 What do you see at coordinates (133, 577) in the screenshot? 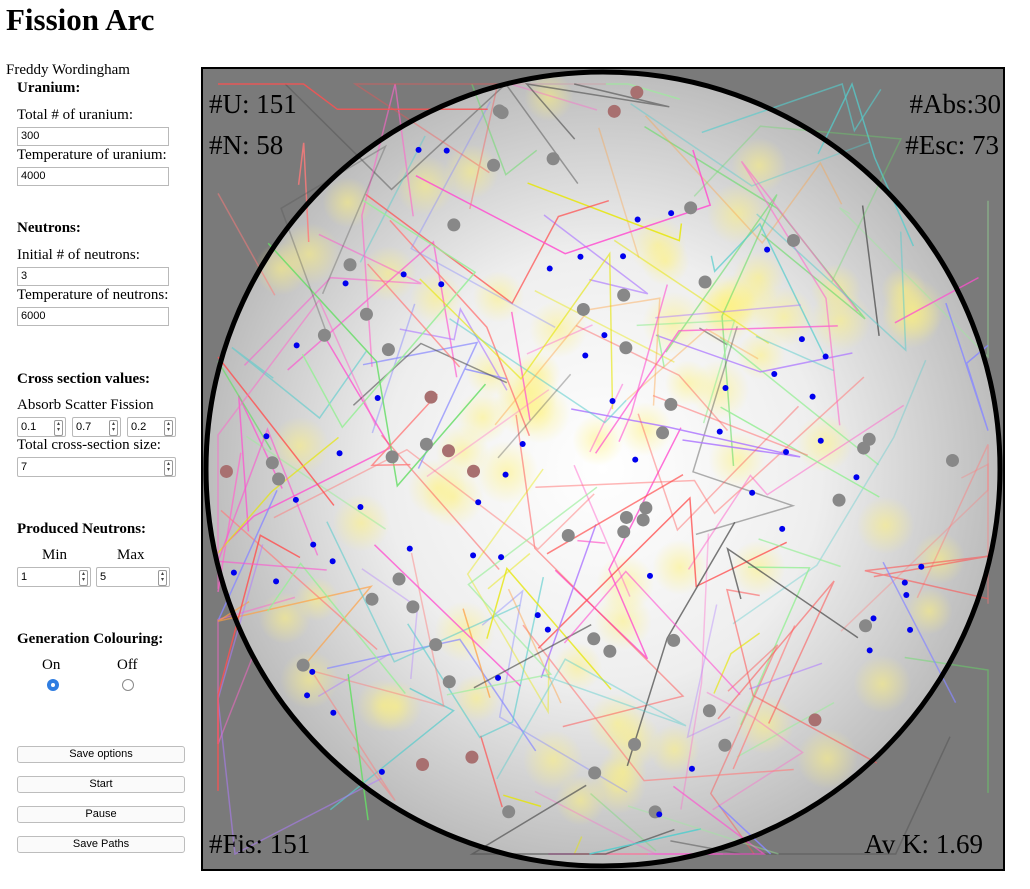
I see `max-produced-stepper: 5 ▴ ▾` at bounding box center [133, 577].